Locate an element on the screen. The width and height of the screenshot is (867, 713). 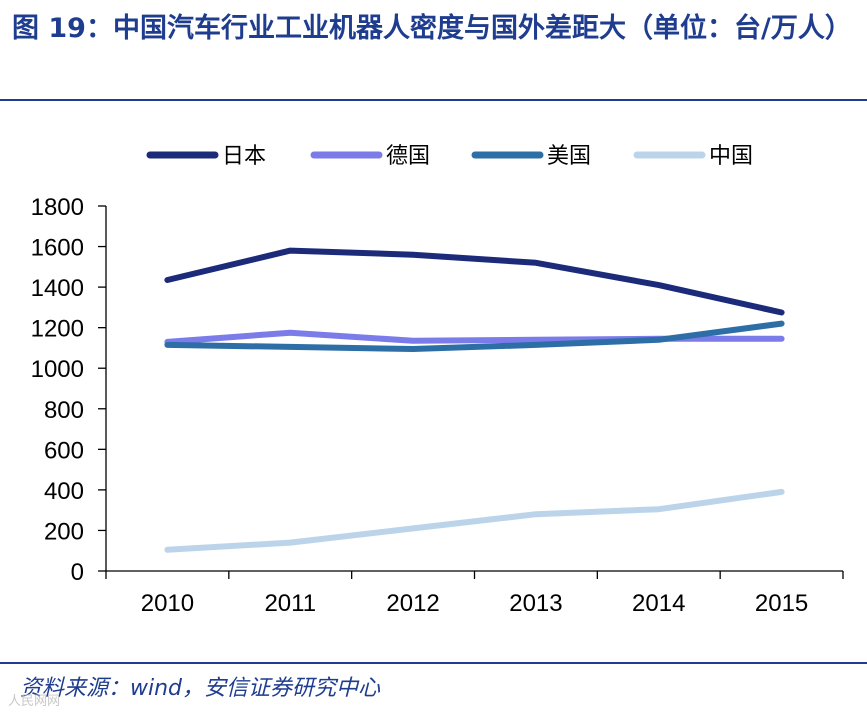
y-tick-label: 1400 is located at coordinates (57, 288).